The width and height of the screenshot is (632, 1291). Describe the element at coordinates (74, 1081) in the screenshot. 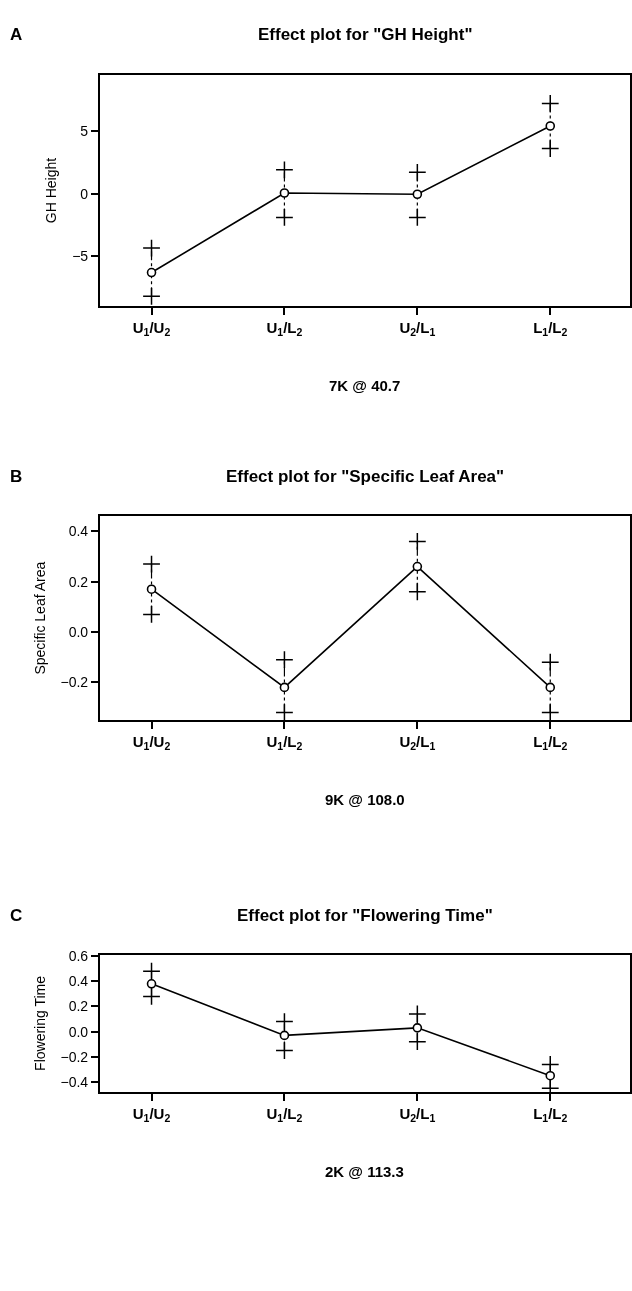

I see `y-tick-label: −0.4` at that location.